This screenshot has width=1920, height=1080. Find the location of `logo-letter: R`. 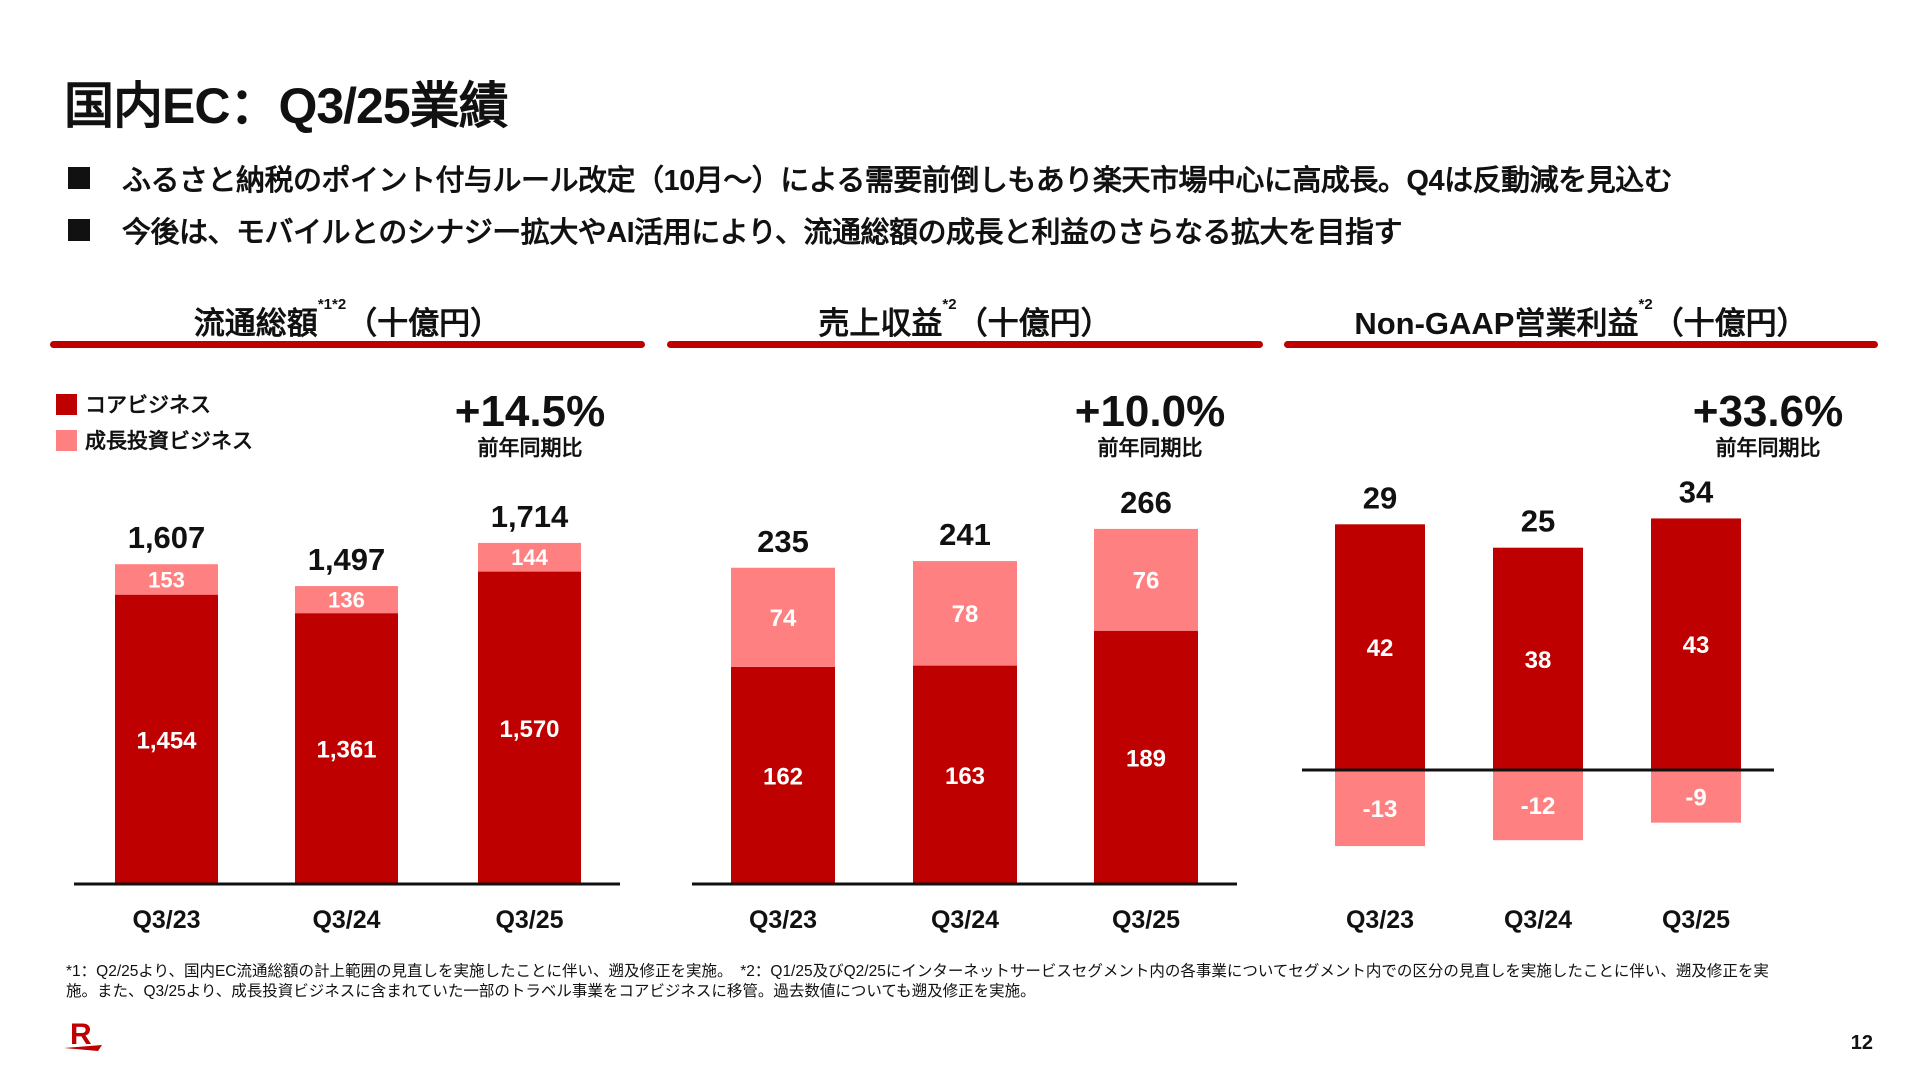

logo-letter: R is located at coordinates (81, 1034).